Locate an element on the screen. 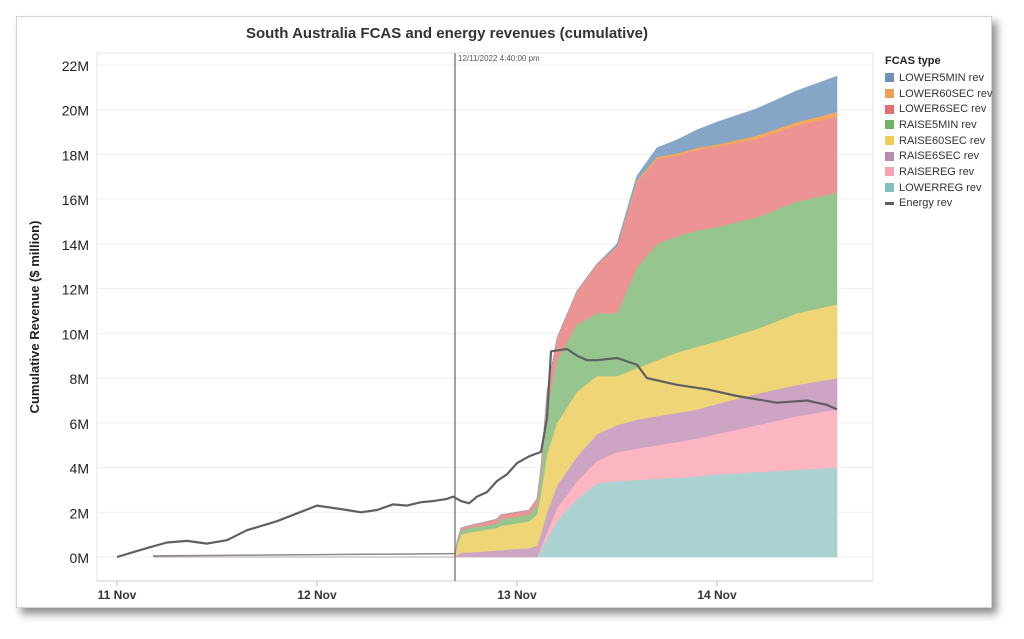 The width and height of the screenshot is (1024, 639). legend-item: RAISEREG rev is located at coordinates (937, 172).